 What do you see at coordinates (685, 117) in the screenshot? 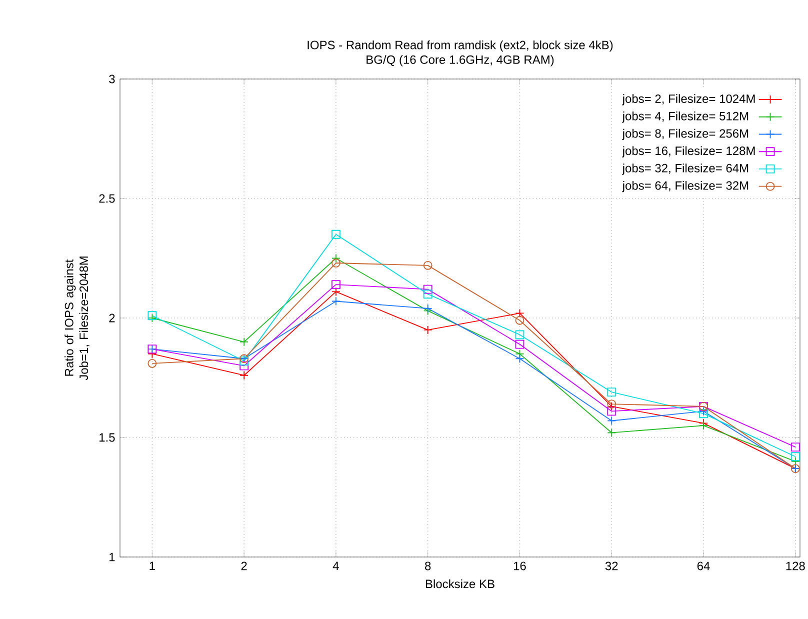
I see `legend-label: jobs= 4, Filesize= 512M` at bounding box center [685, 117].